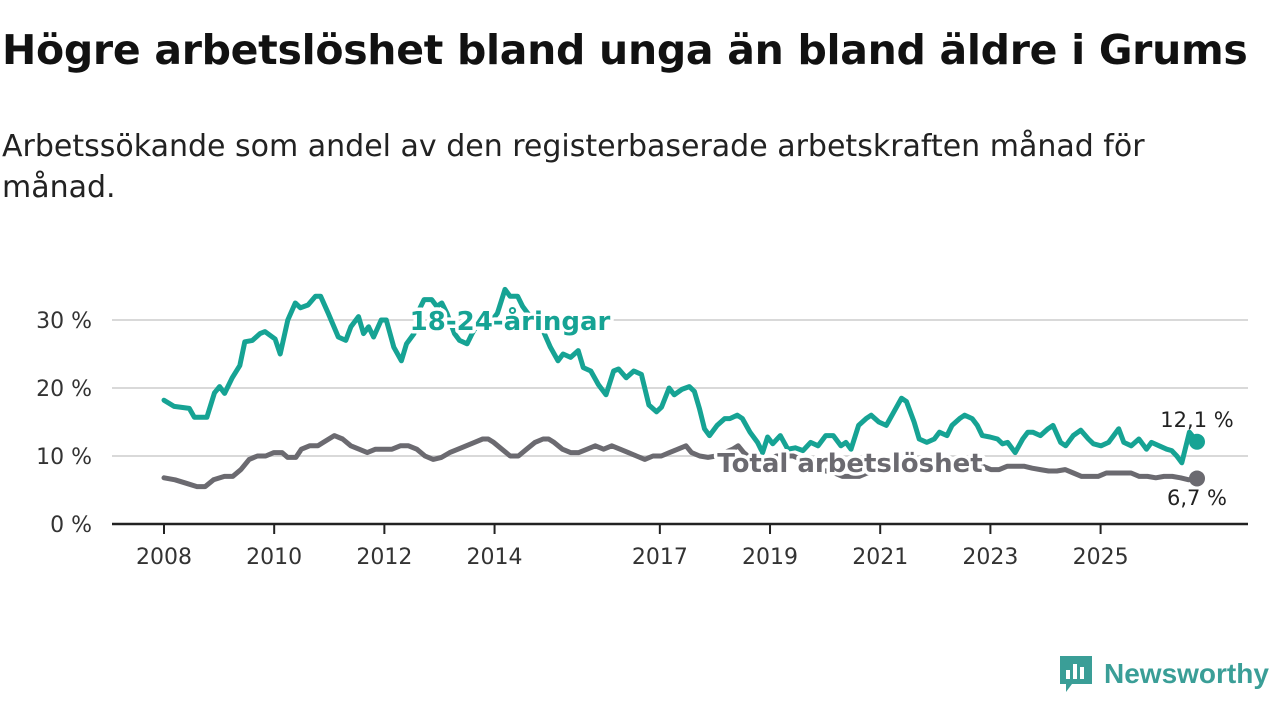  Describe the element at coordinates (880, 557) in the screenshot. I see `x-tick-label: 2021` at that location.